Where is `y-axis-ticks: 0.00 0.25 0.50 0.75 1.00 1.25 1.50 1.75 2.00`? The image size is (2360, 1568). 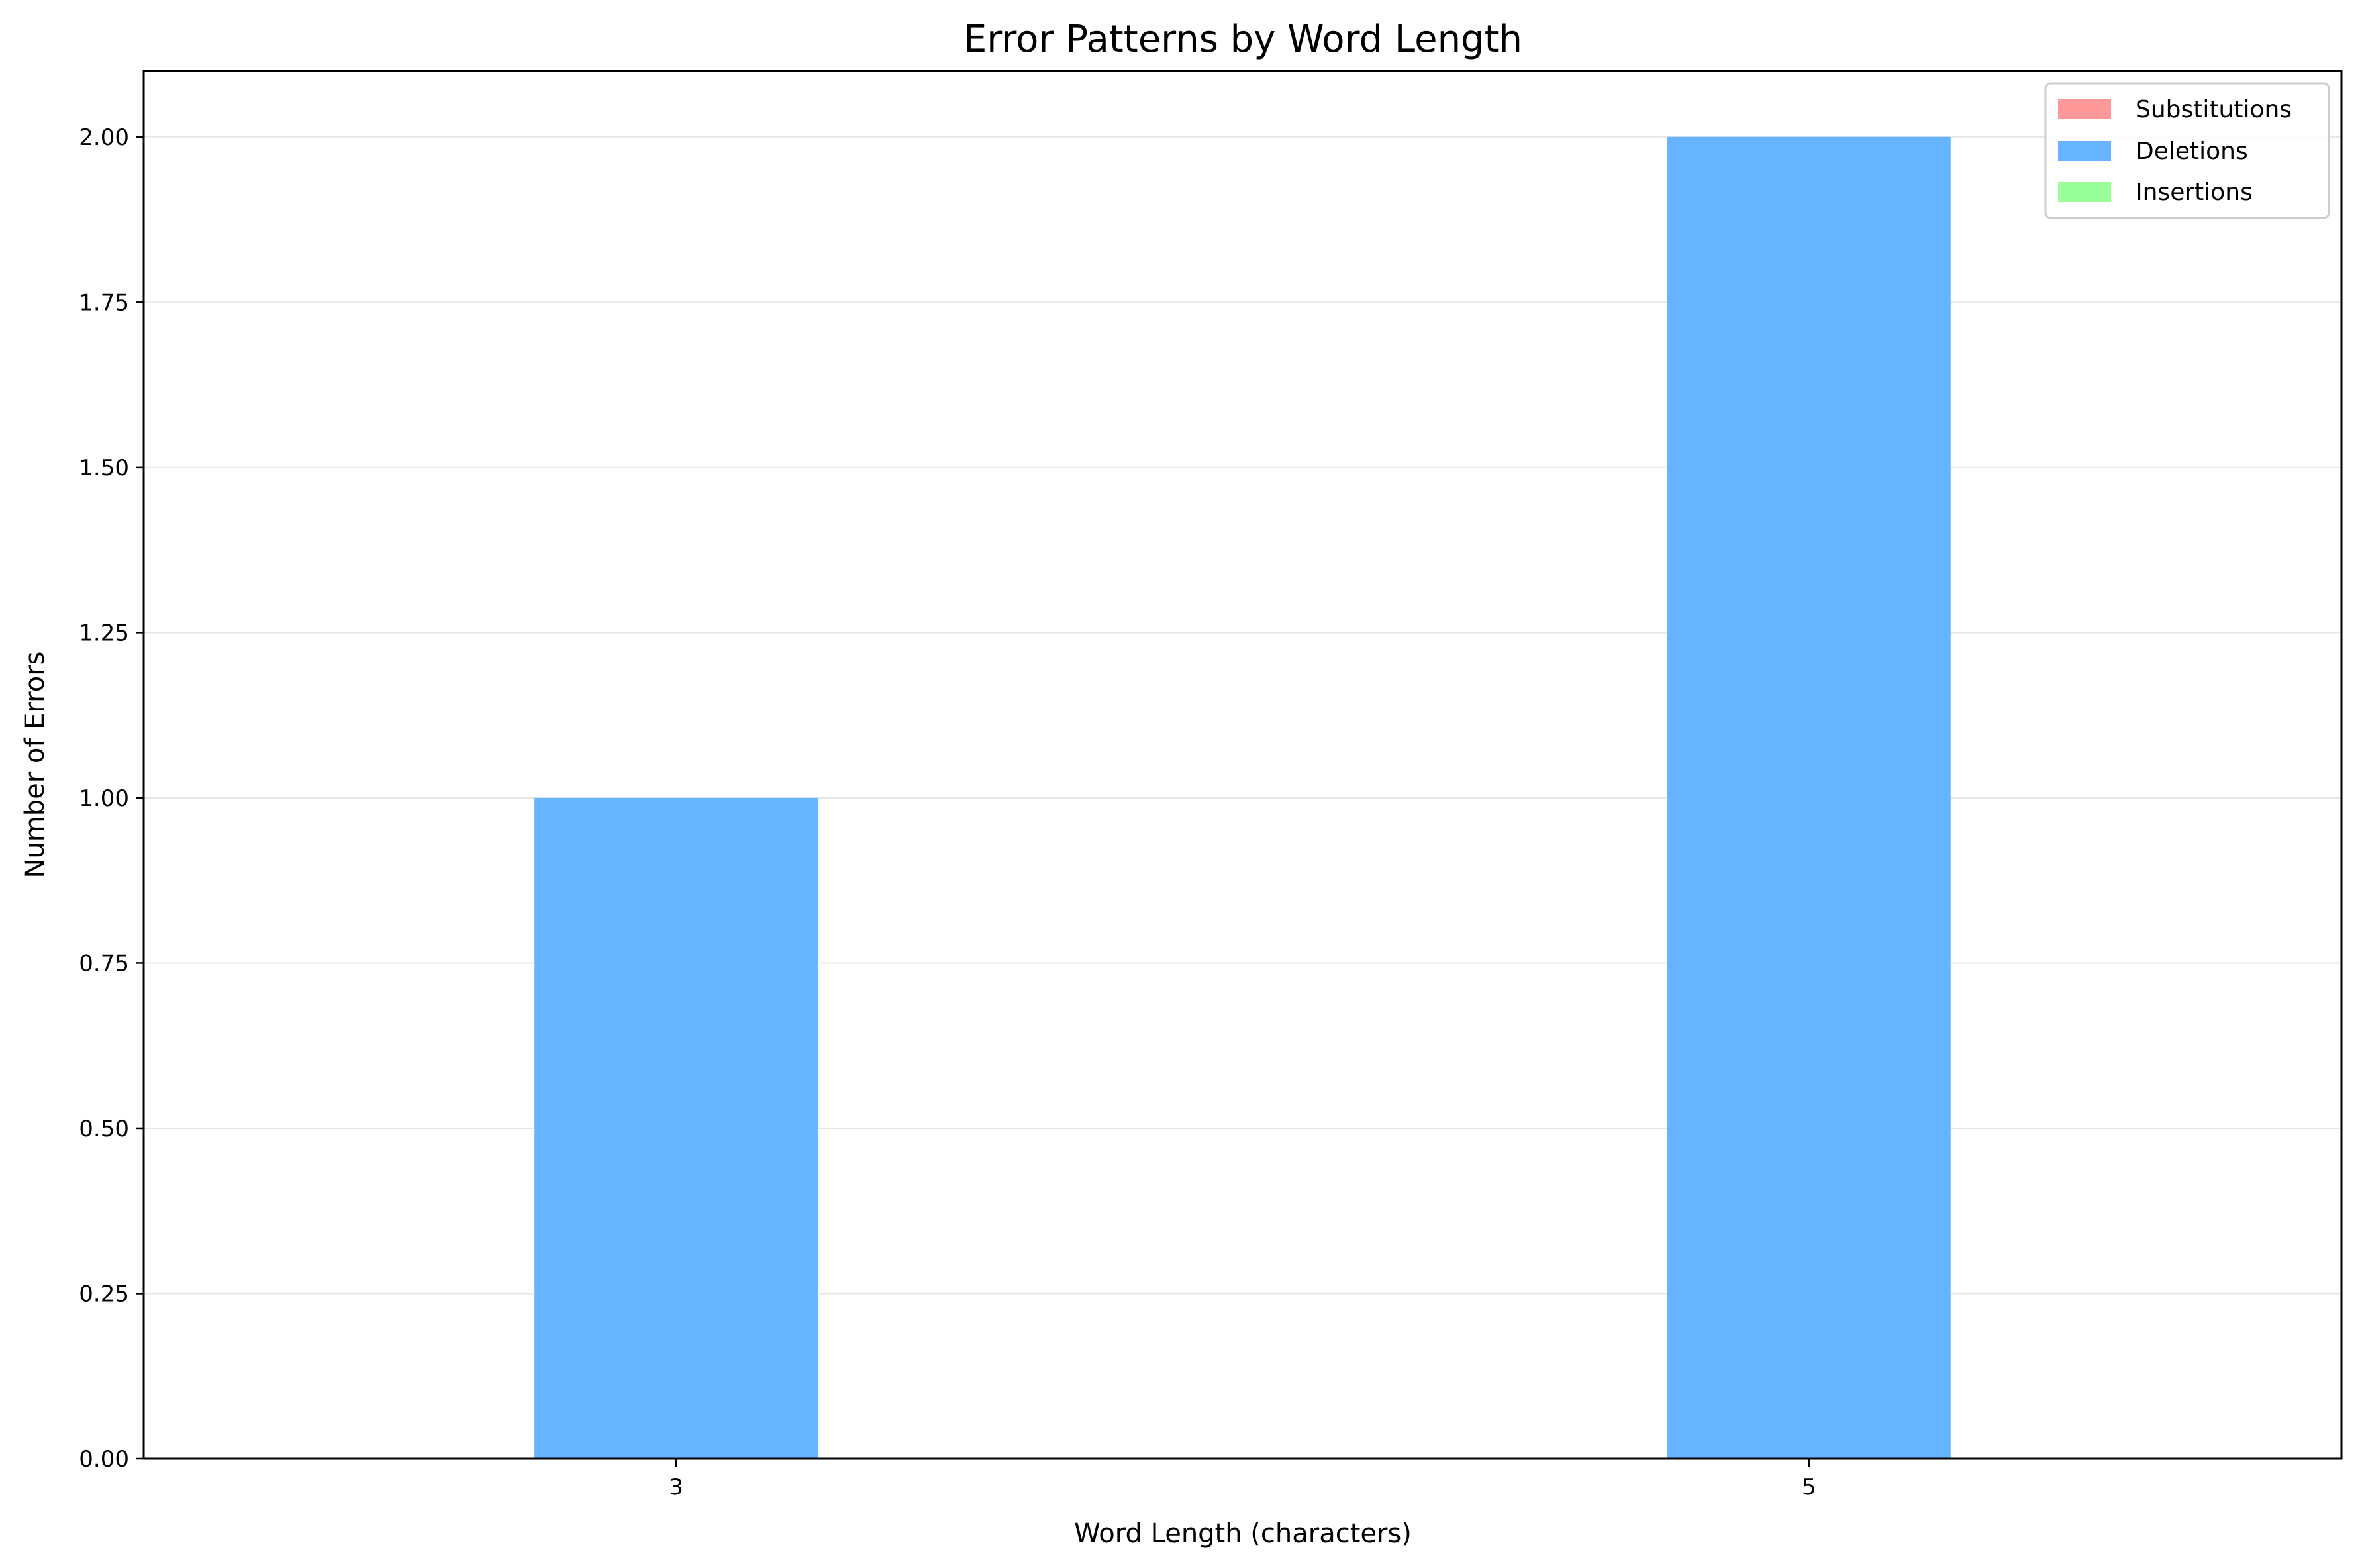
y-axis-ticks: 0.00 0.25 0.50 0.75 1.00 1.25 1.50 1.75 2.00 is located at coordinates (111, 798).